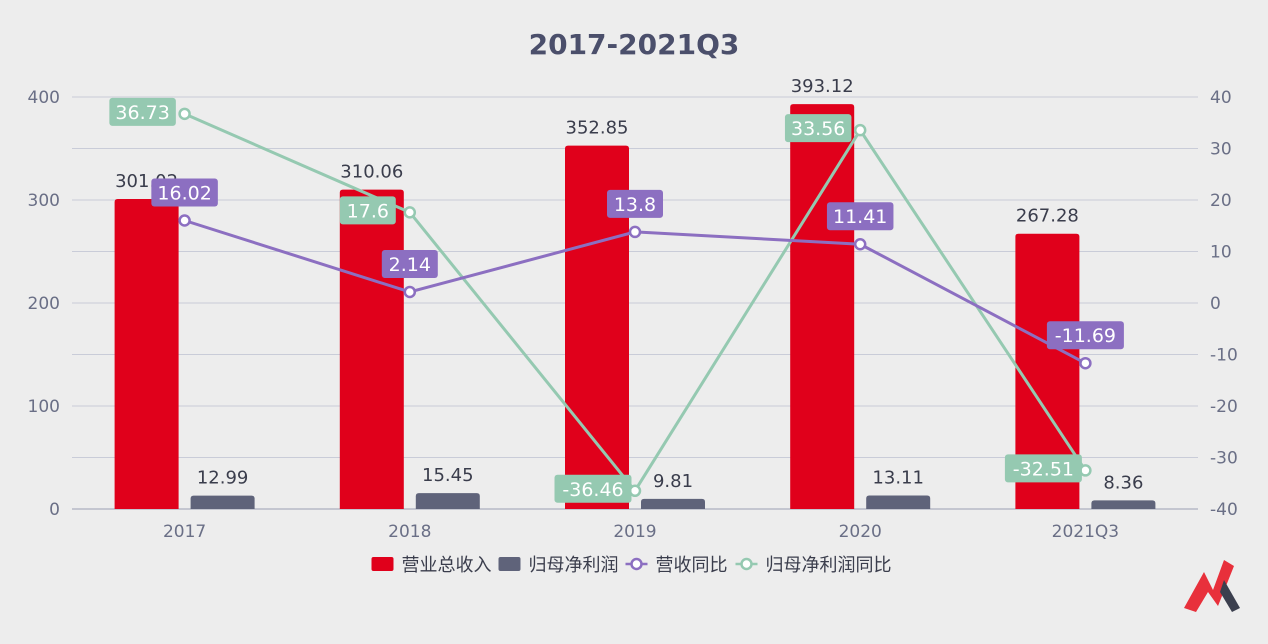  Describe the element at coordinates (44, 201) in the screenshot. I see `left-tick-label: 300` at that location.